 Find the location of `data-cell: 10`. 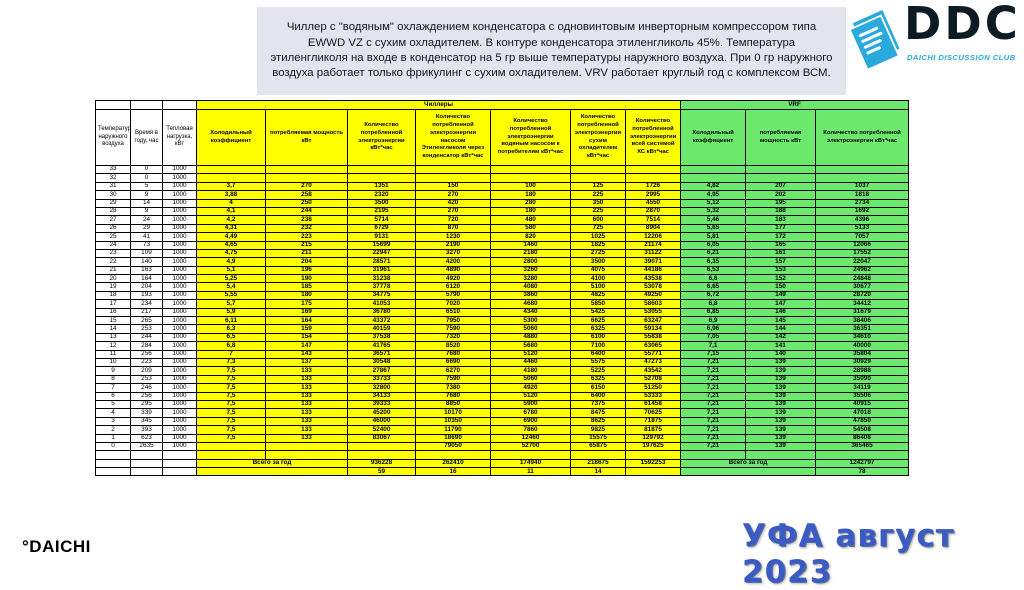

data-cell: 10 is located at coordinates (113, 362).